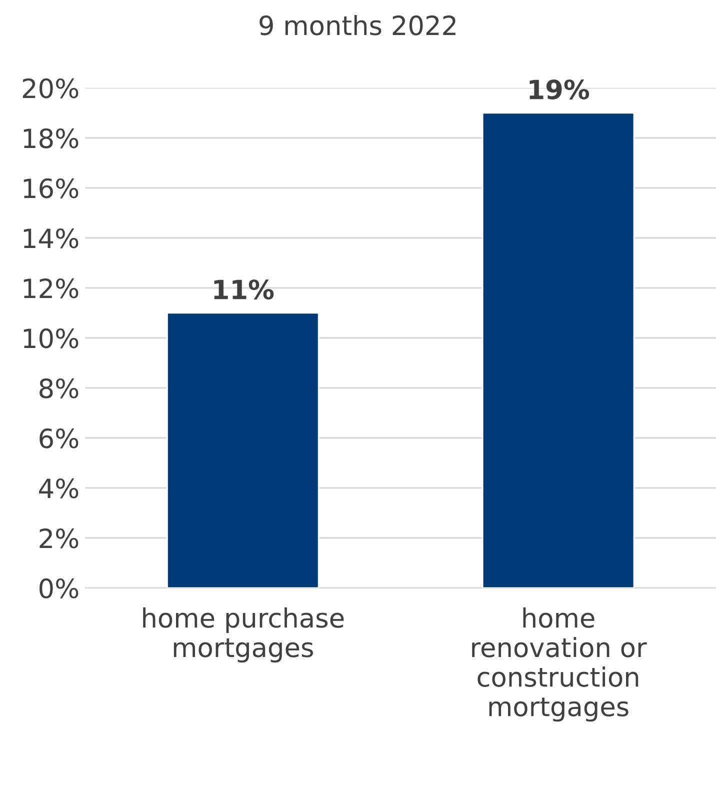  I want to click on y-tick-label: 10%, so click(51, 338).